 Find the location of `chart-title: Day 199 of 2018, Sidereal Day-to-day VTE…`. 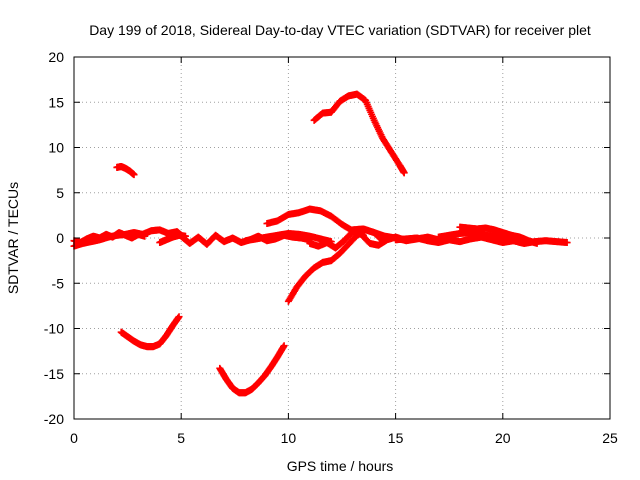

chart-title: Day 199 of 2018, Sidereal Day-to-day VTE… is located at coordinates (340, 30).